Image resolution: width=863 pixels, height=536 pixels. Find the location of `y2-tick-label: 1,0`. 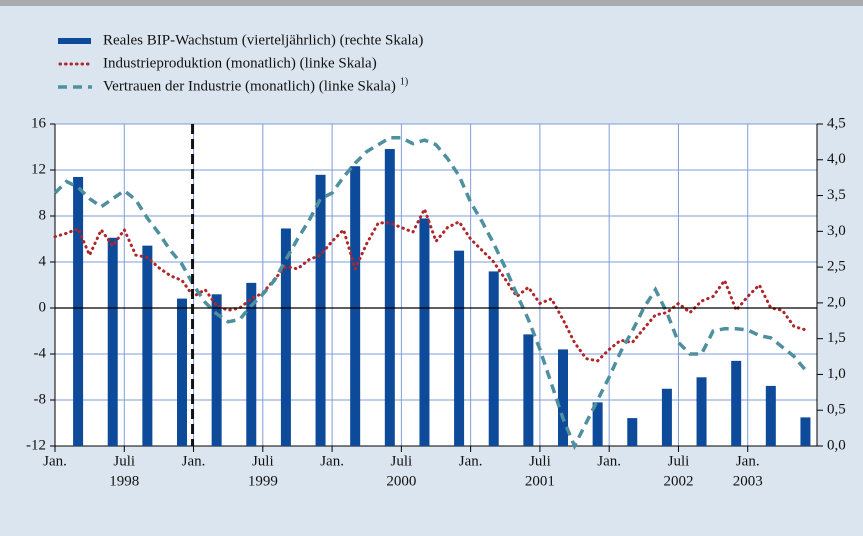

y2-tick-label: 1,0 is located at coordinates (836, 374).